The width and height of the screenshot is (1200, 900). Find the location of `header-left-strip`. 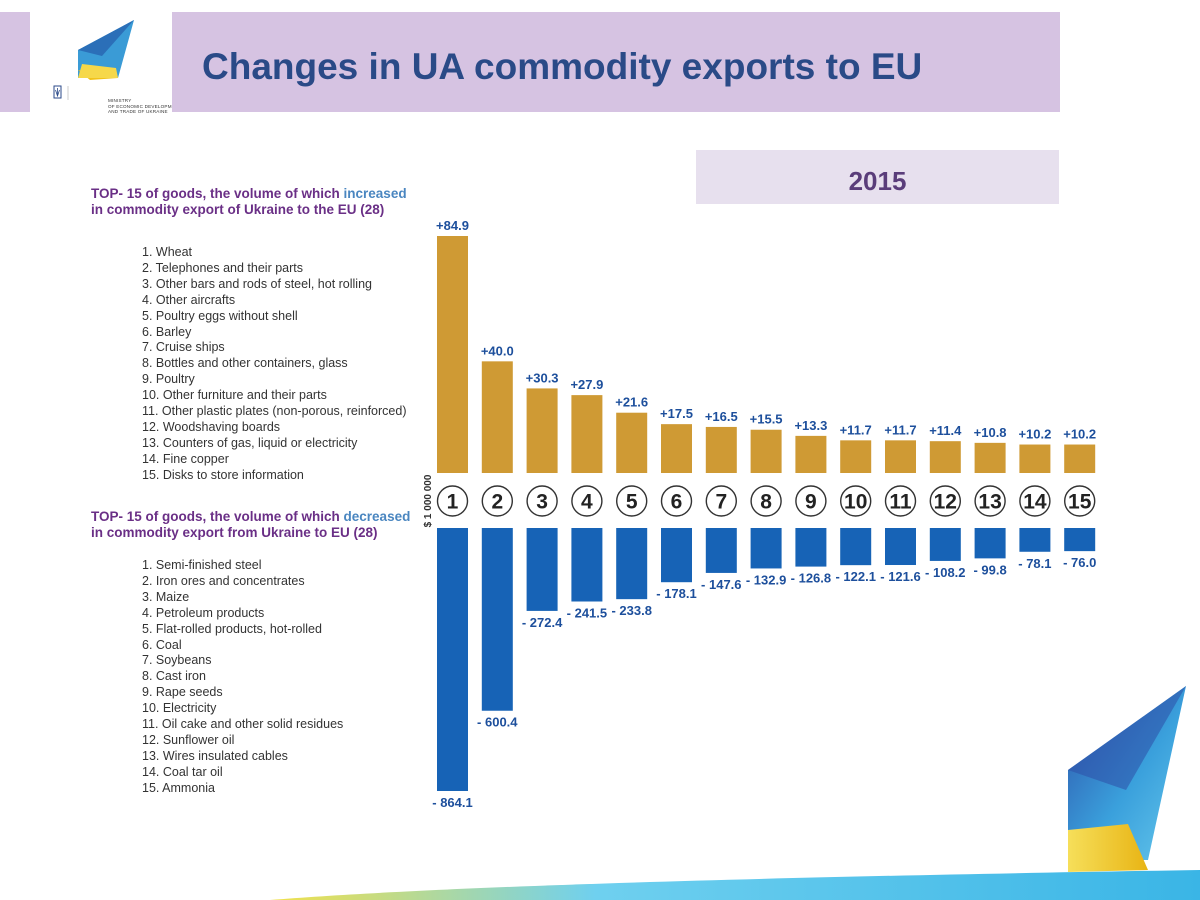

header-left-strip is located at coordinates (15, 62).